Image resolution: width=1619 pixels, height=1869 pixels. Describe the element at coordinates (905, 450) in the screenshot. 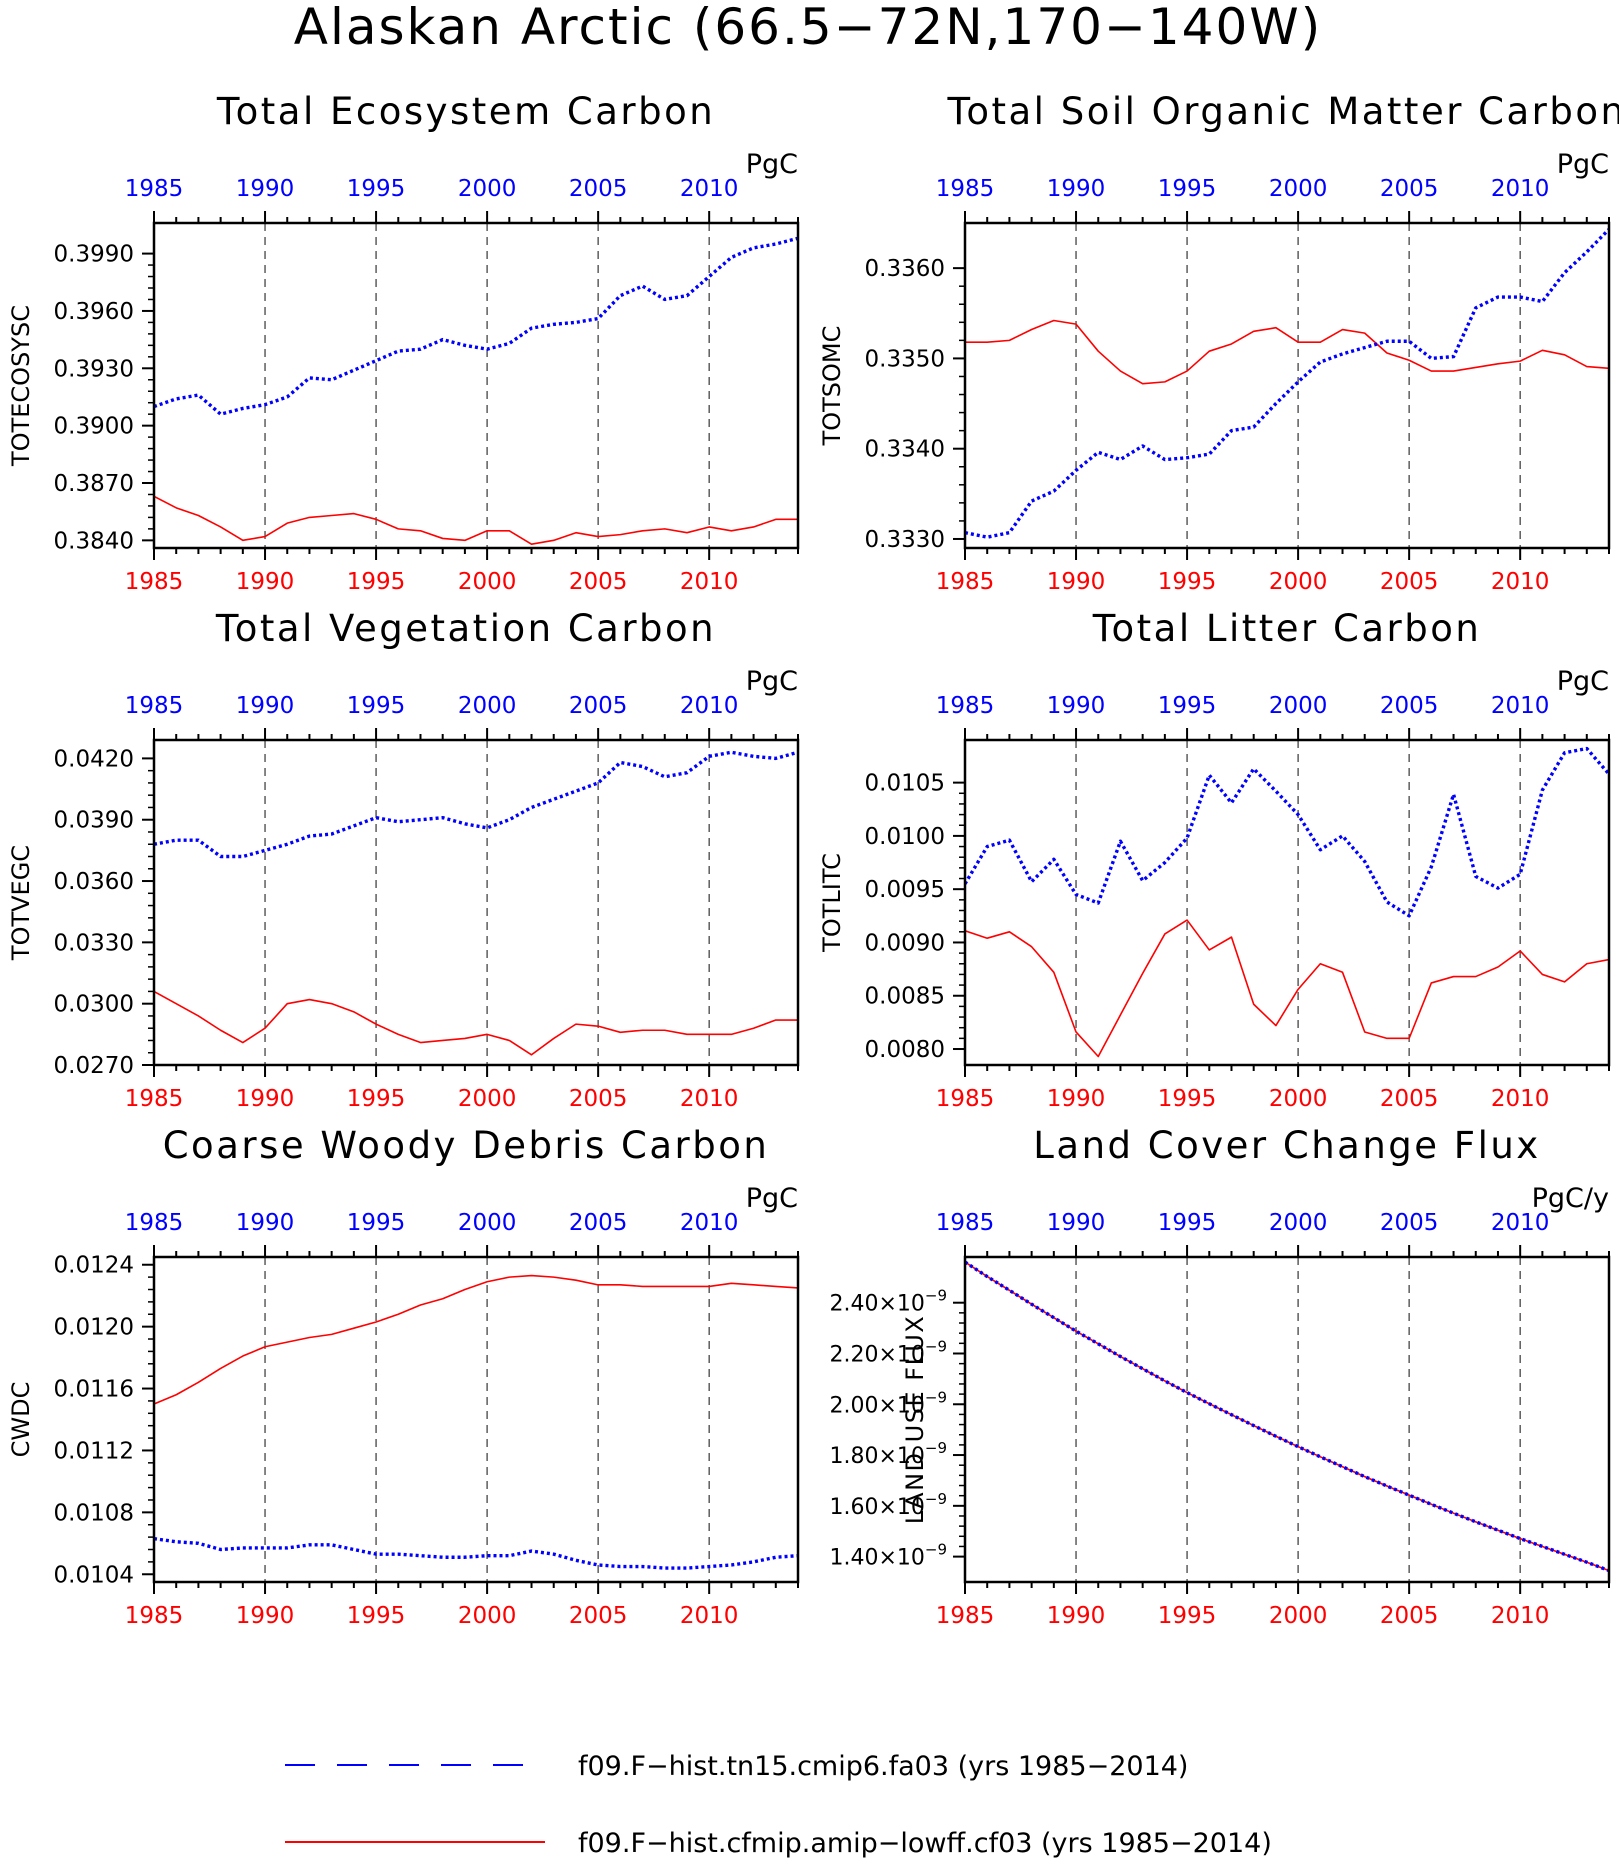

I see `y-tick-label: 0.3340` at that location.